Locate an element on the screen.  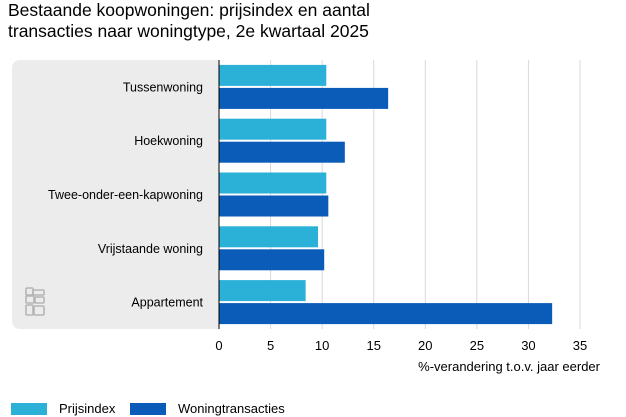
x-tick-label-30: 30 is located at coordinates (528, 345).